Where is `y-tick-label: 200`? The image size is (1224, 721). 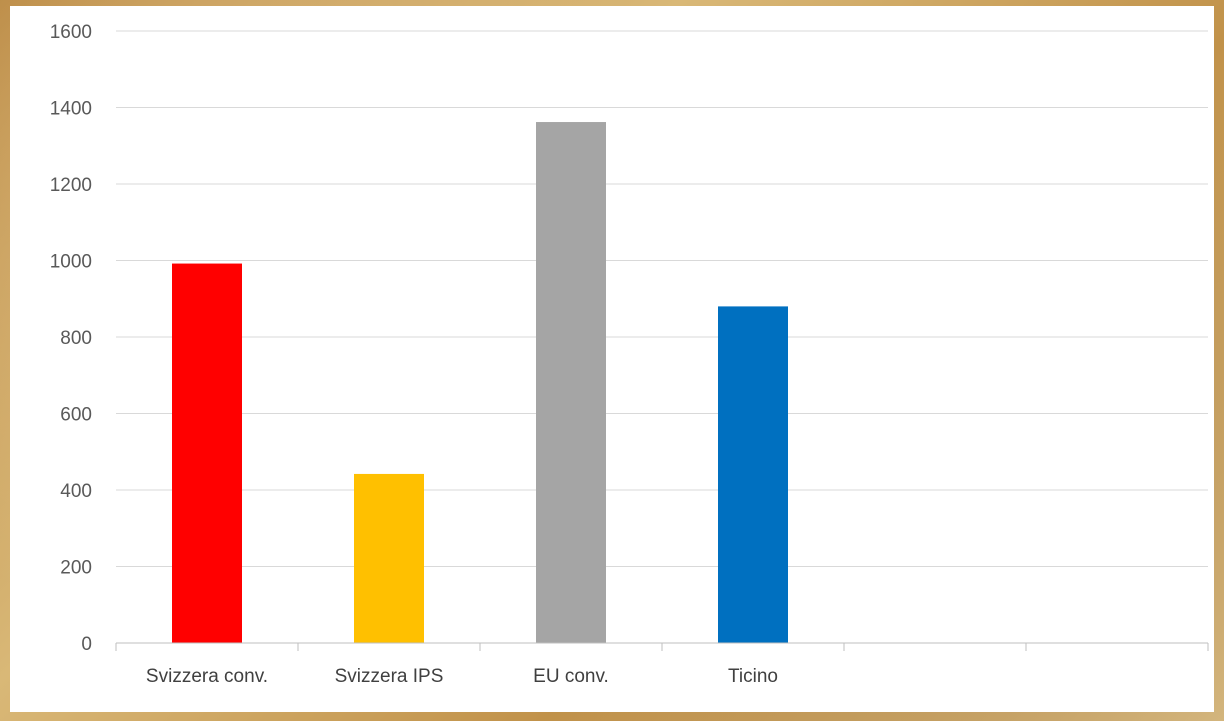 y-tick-label: 200 is located at coordinates (76, 568).